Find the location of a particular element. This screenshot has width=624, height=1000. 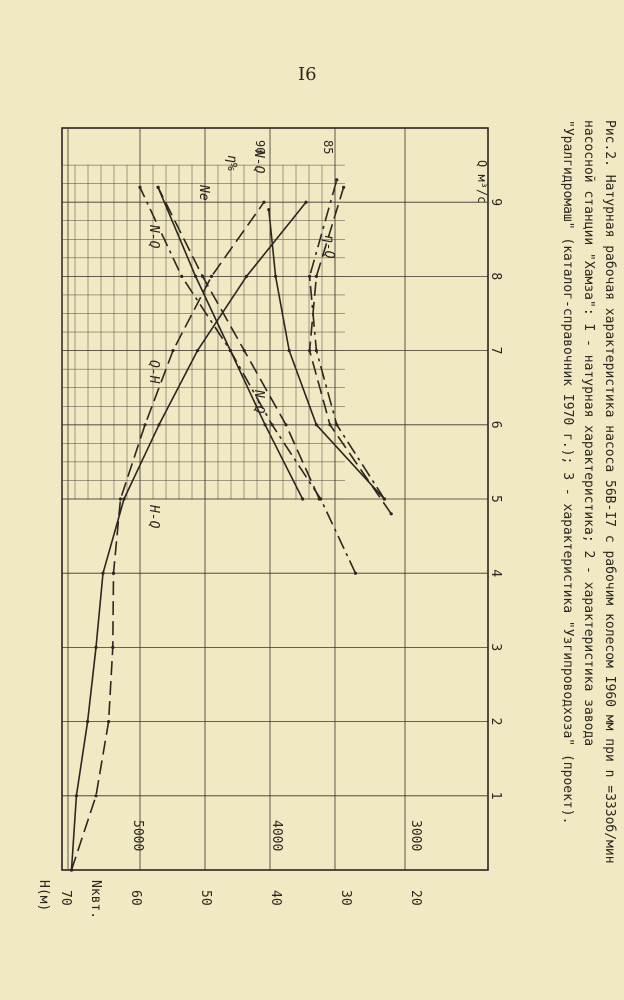

x-tick-label: 8 is located at coordinates (495, 276).